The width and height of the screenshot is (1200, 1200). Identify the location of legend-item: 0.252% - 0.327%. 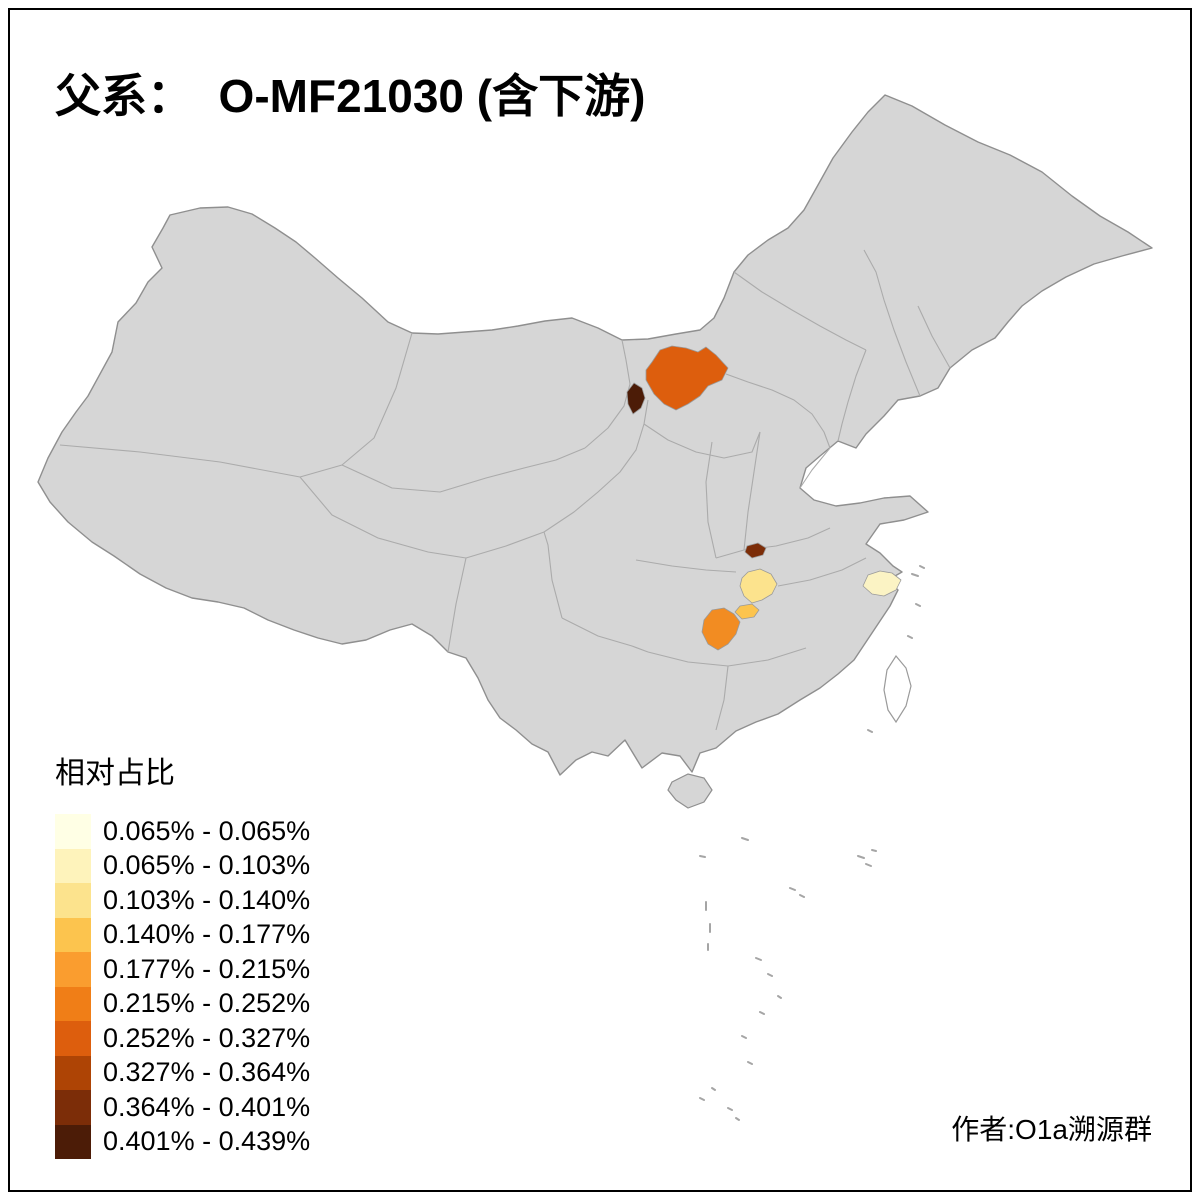
(182, 1038).